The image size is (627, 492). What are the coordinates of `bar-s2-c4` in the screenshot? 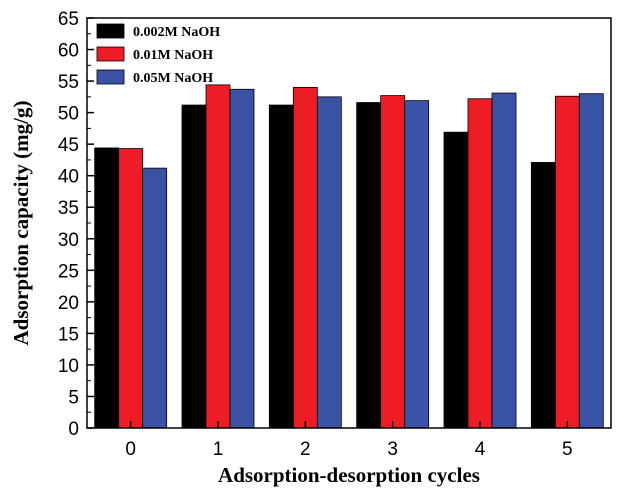 It's located at (504, 260).